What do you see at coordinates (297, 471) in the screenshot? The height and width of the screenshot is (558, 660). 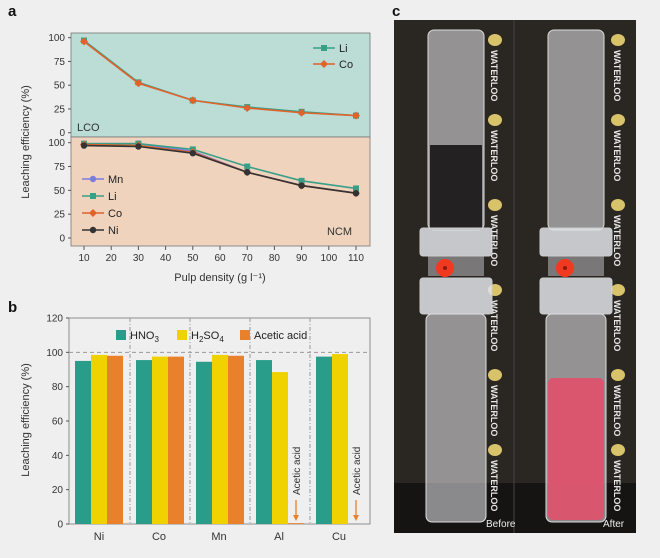 I see `annotation-Al: Acetic acid` at bounding box center [297, 471].